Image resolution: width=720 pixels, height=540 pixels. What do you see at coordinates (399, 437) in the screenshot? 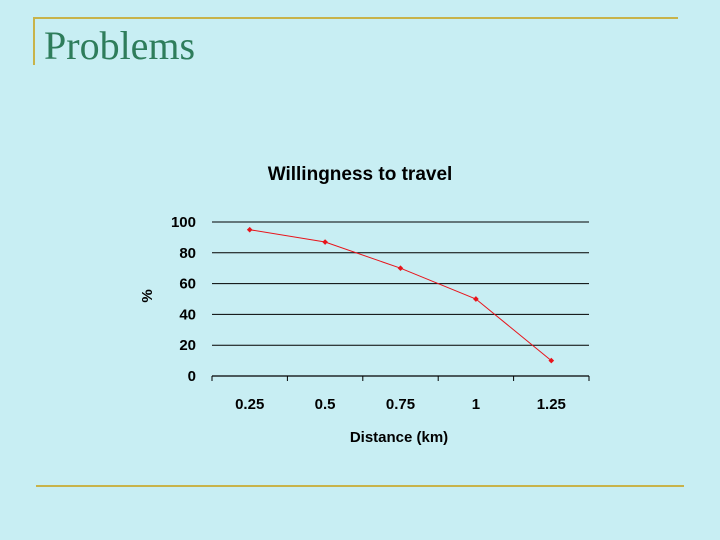
I see `x-axis-title: Distance (km)` at bounding box center [399, 437].